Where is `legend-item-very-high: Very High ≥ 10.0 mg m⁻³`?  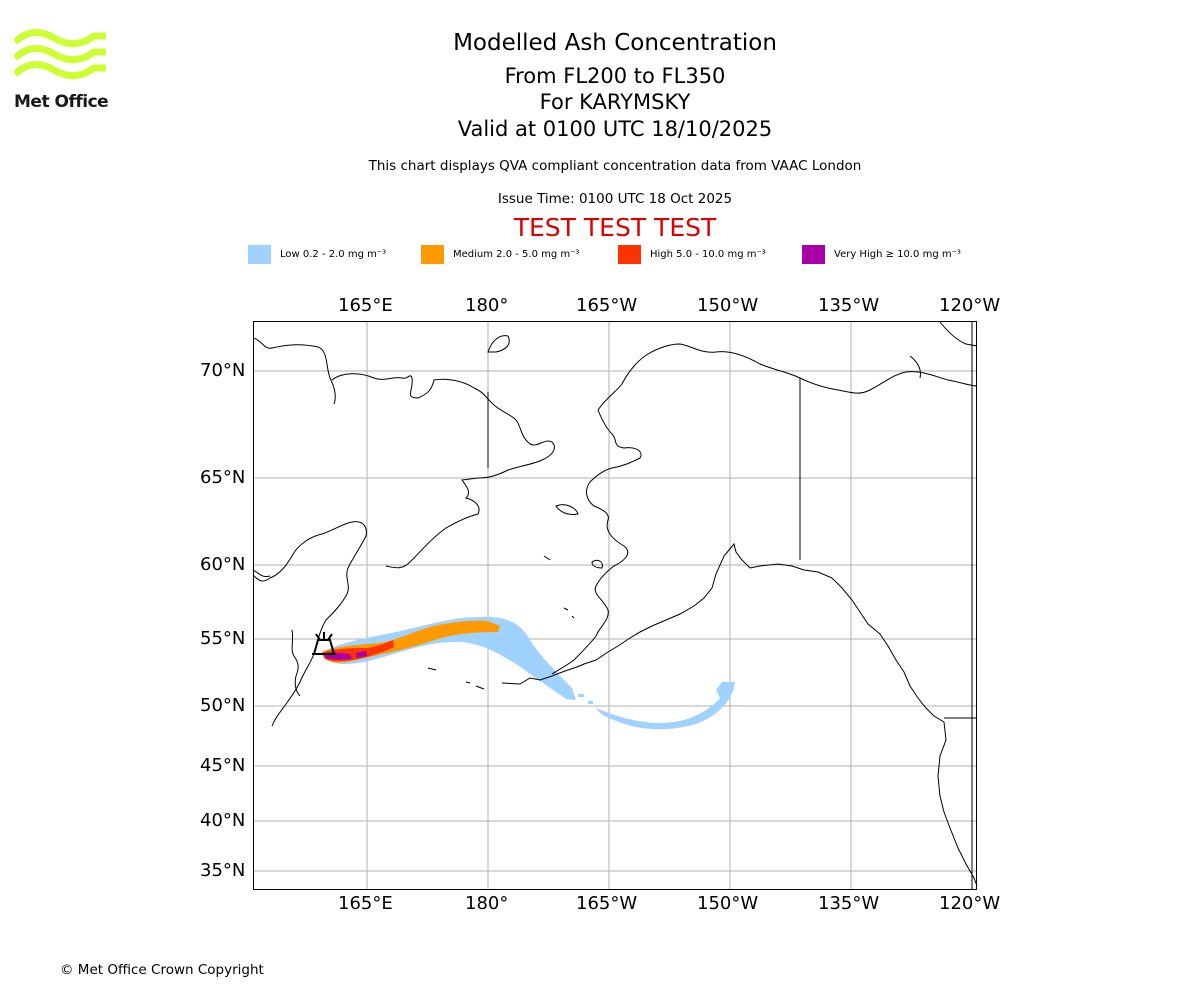
legend-item-very-high: Very High ≥ 10.0 mg m⁻³ is located at coordinates (881, 254).